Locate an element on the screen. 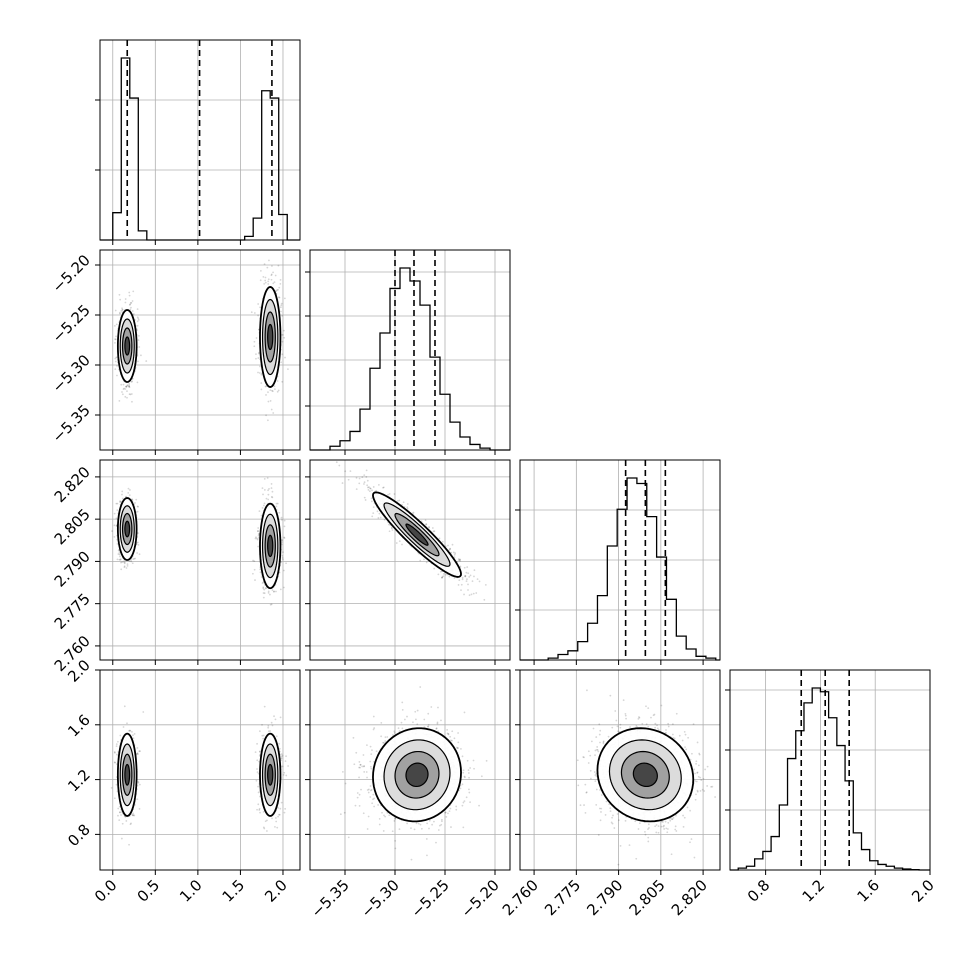 This screenshot has height=970, width=970. panel-content is located at coordinates (200, 560).